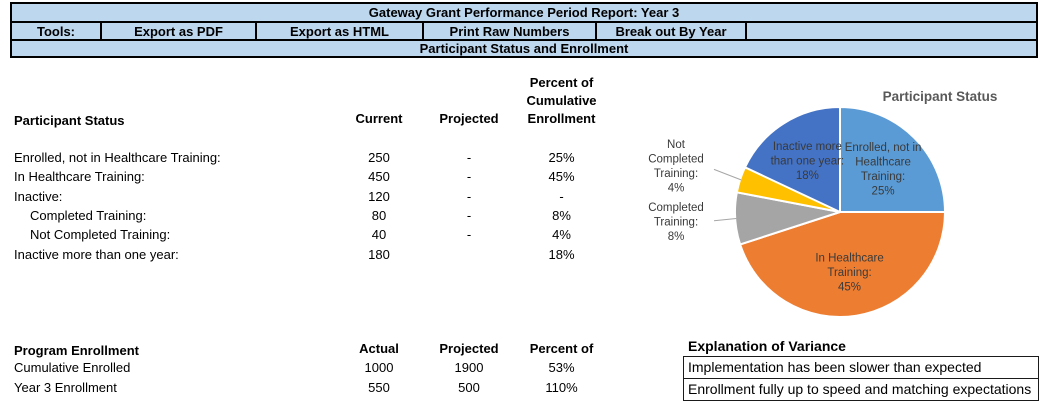  I want to click on program-enrollment-title: Program Enrollment, so click(76, 350).